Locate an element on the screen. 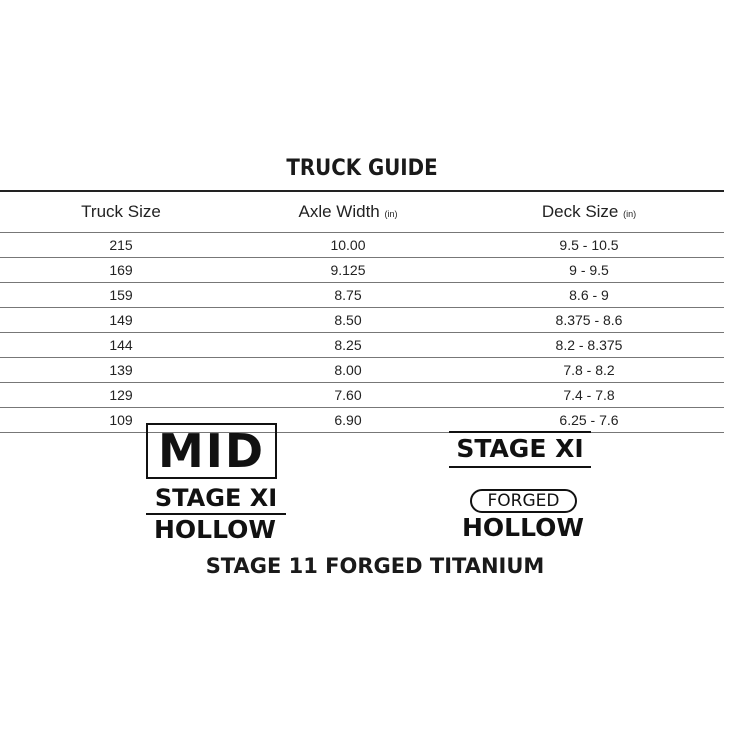 The width and height of the screenshot is (740, 740). table-cell: 8.6 - 9 is located at coordinates (589, 295).